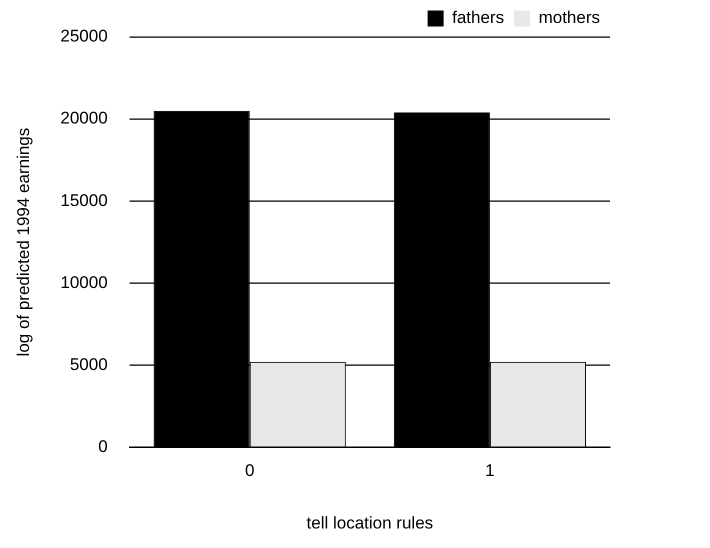  I want to click on y-tick-label: 25000, so click(84, 36).